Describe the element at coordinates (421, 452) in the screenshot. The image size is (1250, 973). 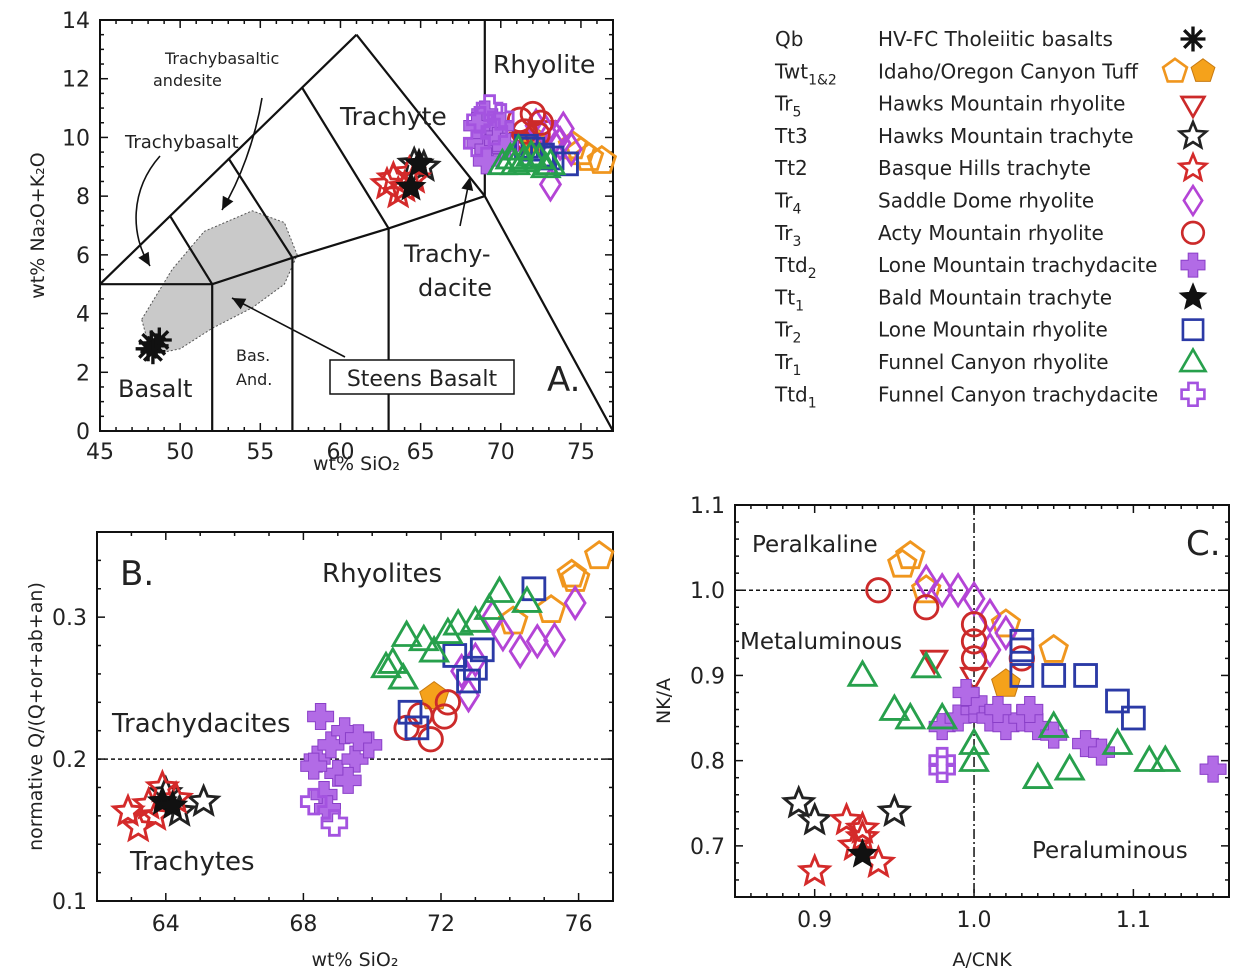
I see `panel-a-xtick: 65` at that location.